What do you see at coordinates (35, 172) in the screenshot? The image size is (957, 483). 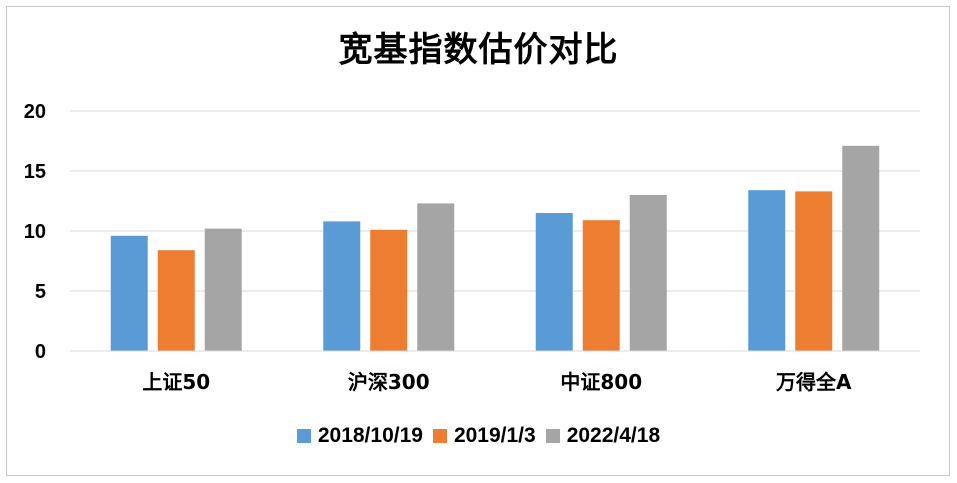 I see `y-tick-label: 15` at bounding box center [35, 172].